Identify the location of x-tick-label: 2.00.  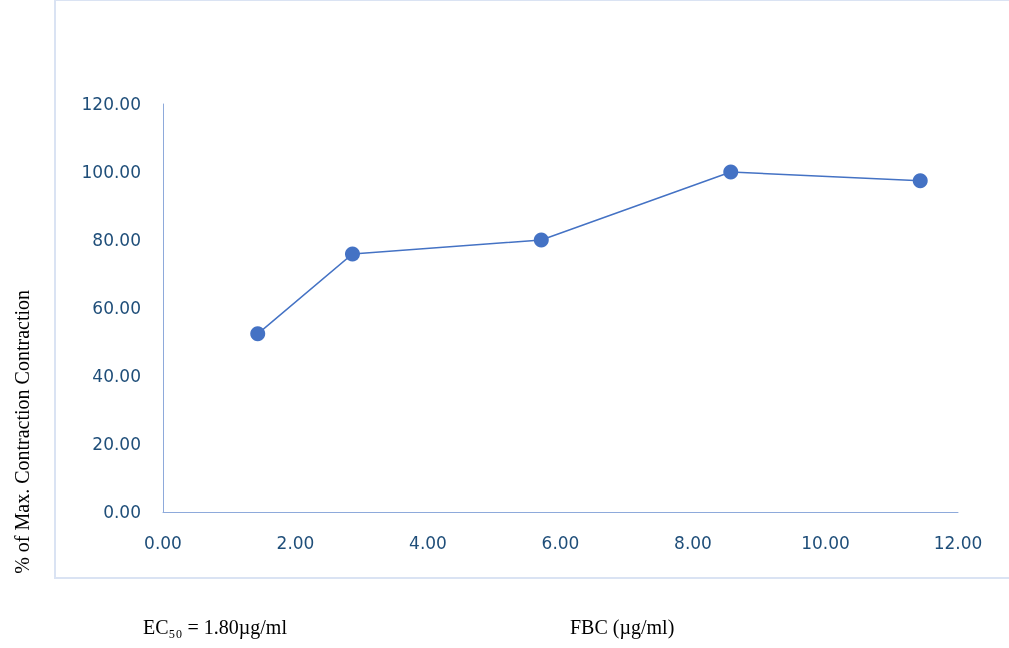
(295, 542).